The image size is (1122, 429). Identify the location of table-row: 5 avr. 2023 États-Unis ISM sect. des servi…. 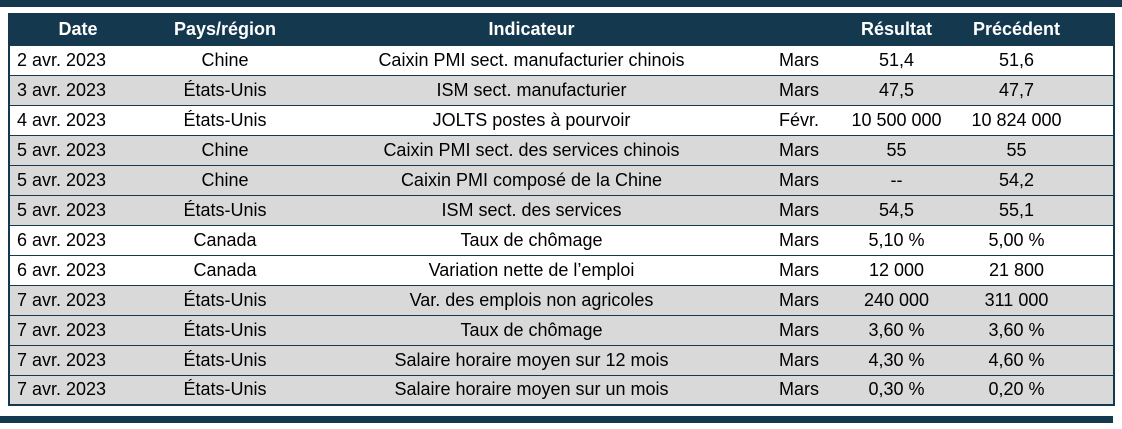
(561, 210).